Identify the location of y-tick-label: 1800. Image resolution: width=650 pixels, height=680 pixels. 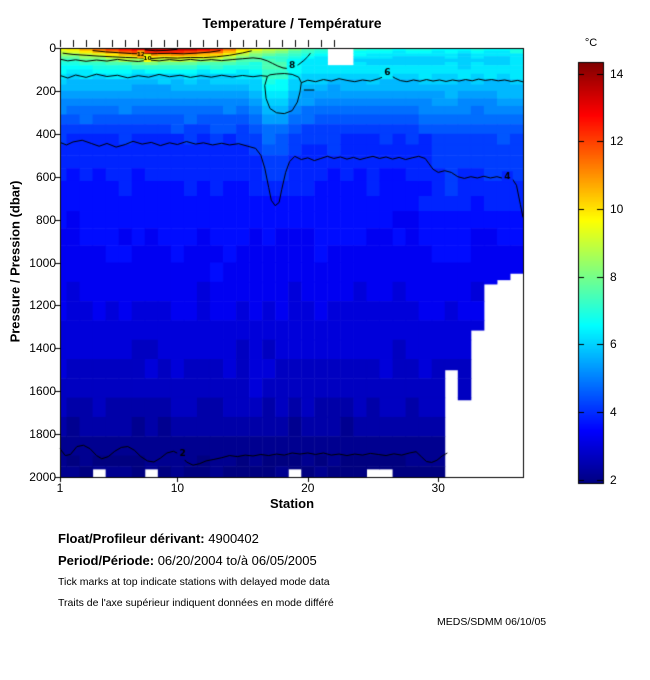
(42, 434).